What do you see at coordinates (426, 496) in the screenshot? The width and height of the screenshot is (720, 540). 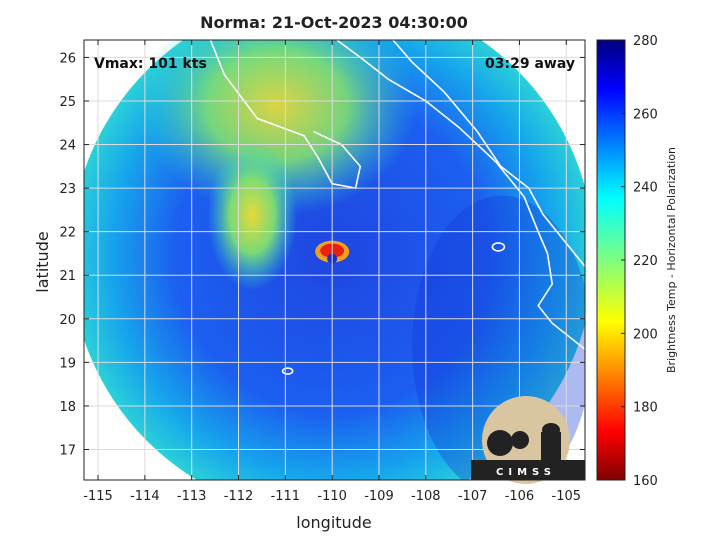 I see `x-tick-label: -108` at bounding box center [426, 496].